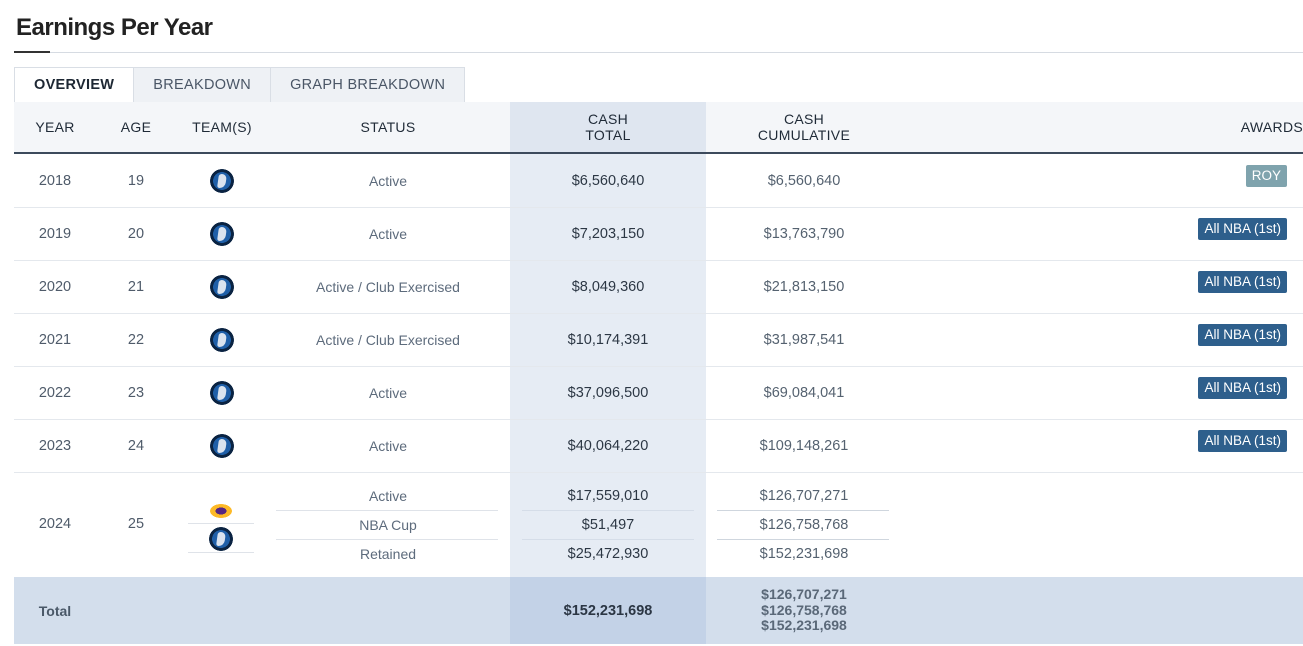 The width and height of the screenshot is (1303, 646). What do you see at coordinates (608, 392) in the screenshot?
I see `cash-total-cell: $37,096,500` at bounding box center [608, 392].